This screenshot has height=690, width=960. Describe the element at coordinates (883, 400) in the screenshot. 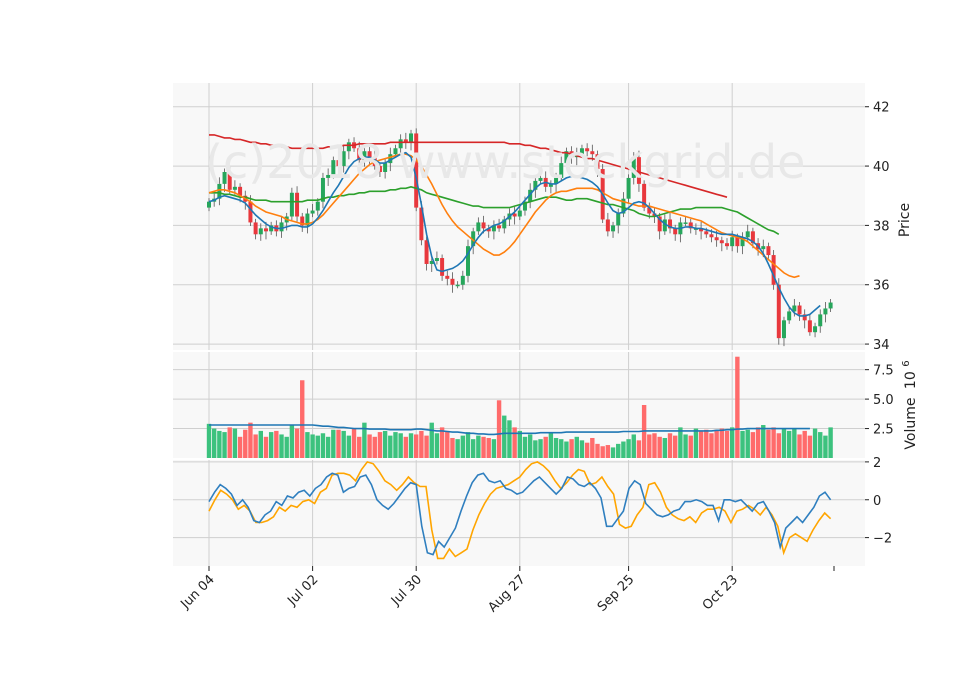

I see `volume-ytick-label: 5.0` at that location.